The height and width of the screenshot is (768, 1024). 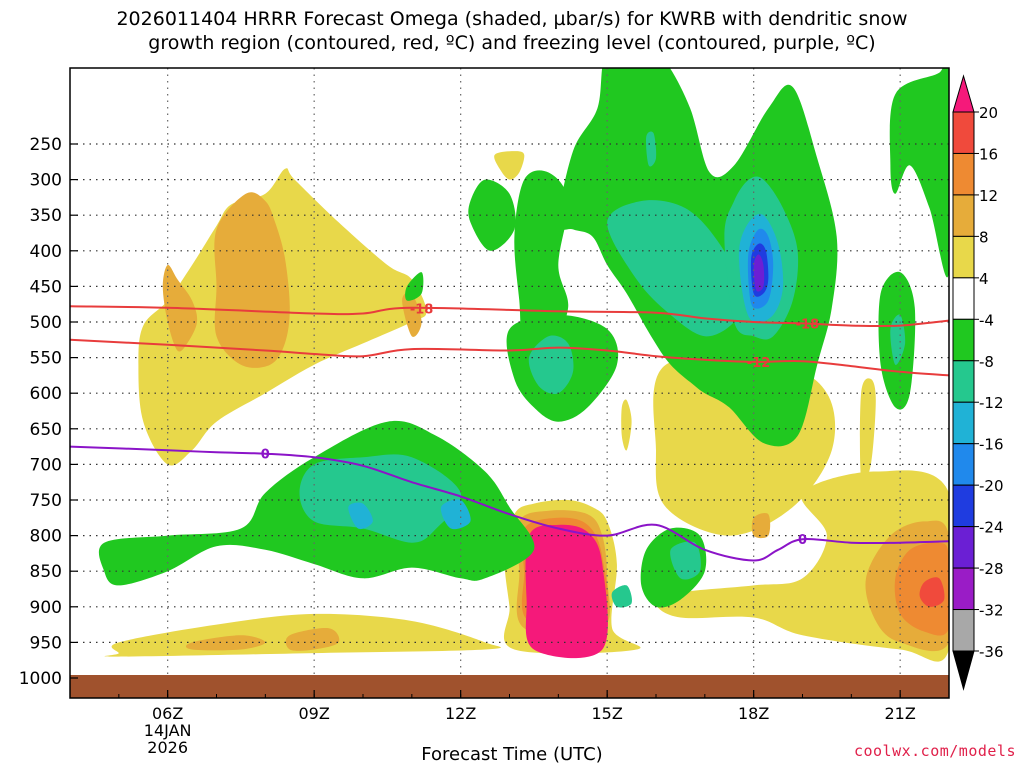 I want to click on colorbar-label--4: -4, so click(x=986, y=320).